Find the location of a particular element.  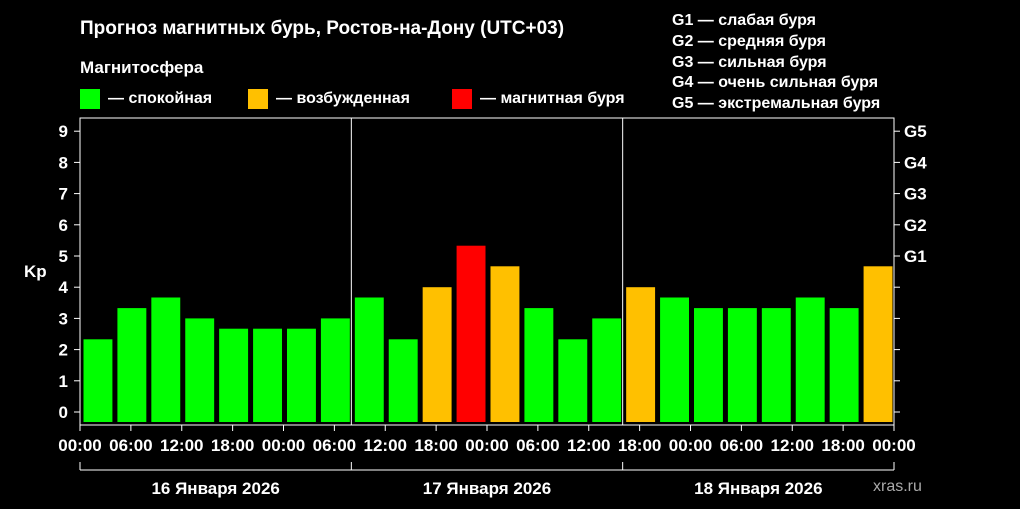

y-tick-label: 2 is located at coordinates (63, 350).